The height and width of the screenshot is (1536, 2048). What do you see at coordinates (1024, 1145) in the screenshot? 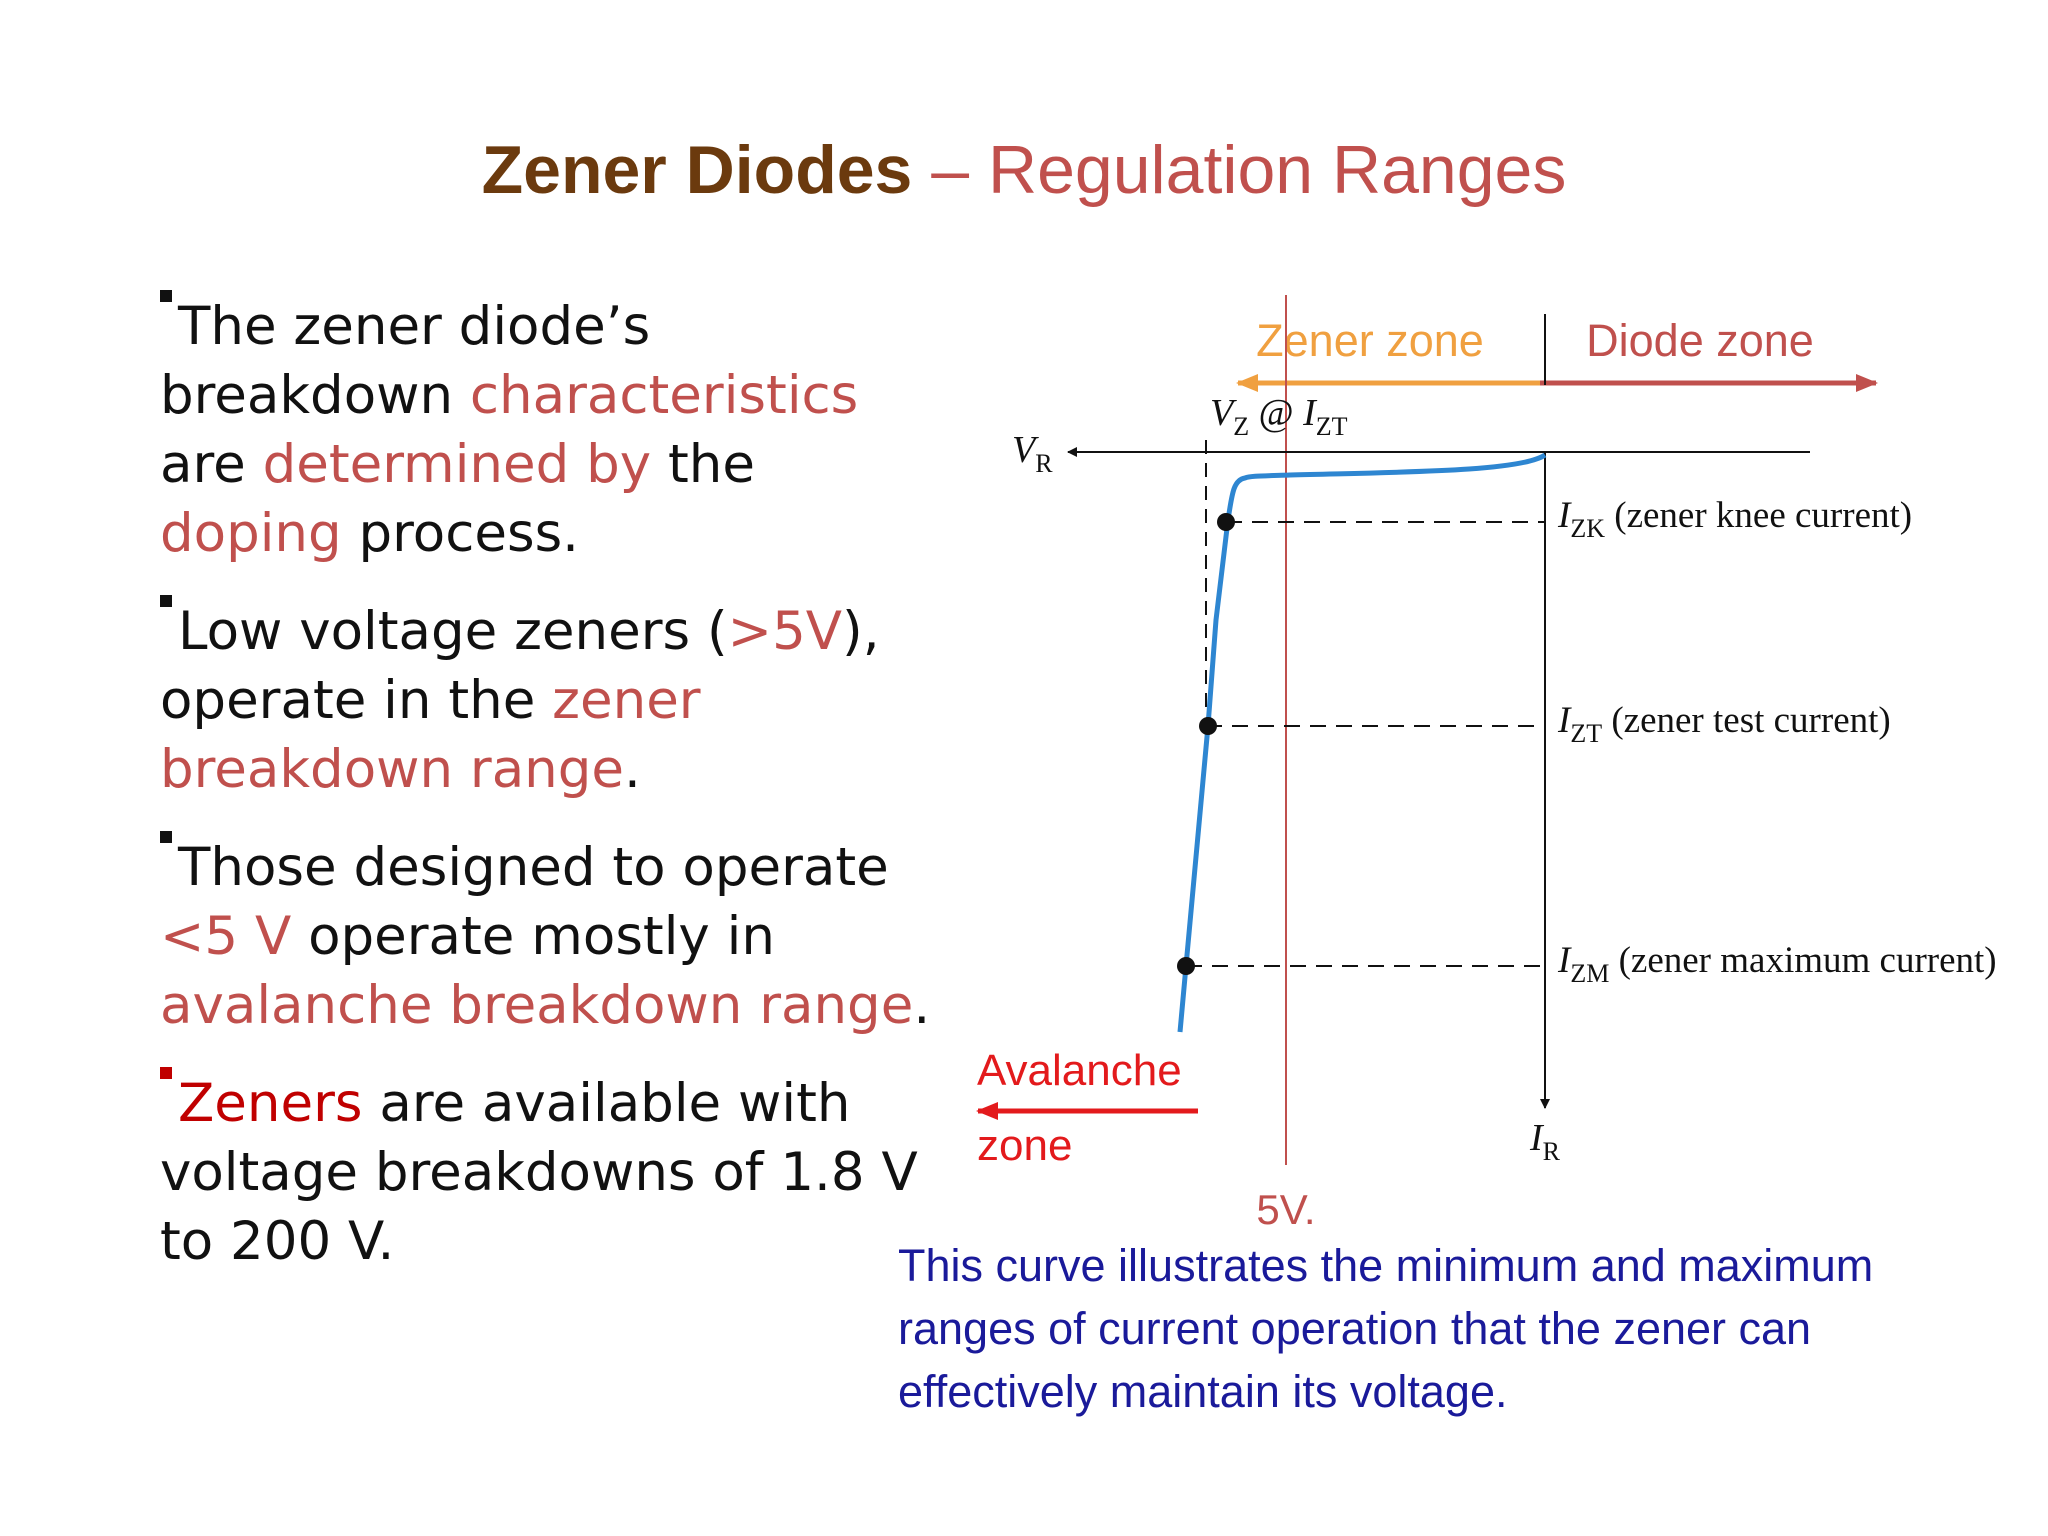
I see `avalanche-zone-label-2: zone` at bounding box center [1024, 1145].